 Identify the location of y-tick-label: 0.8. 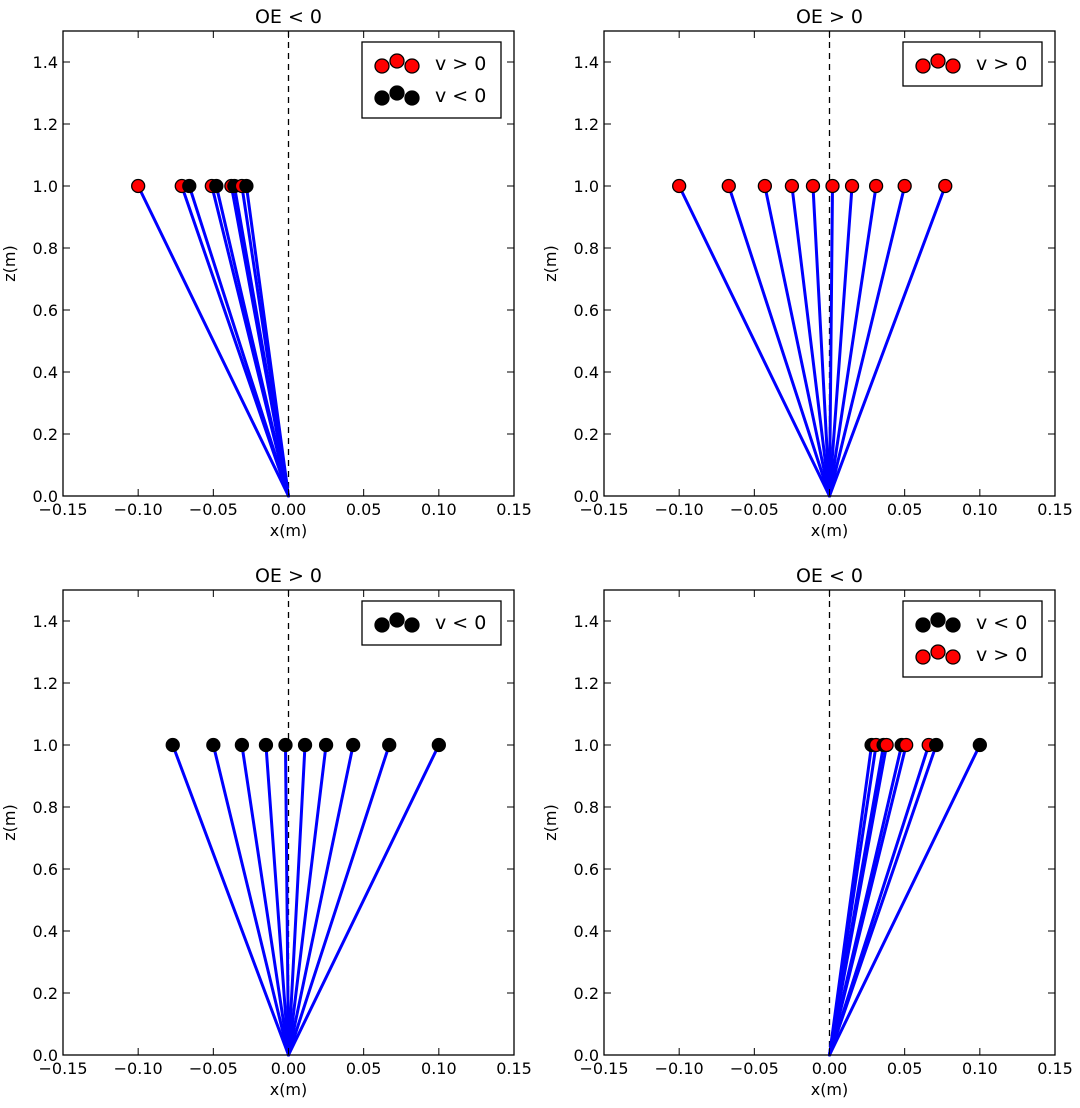
(586, 807).